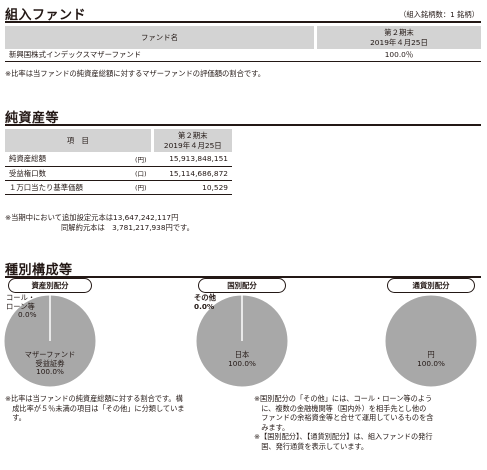 The height and width of the screenshot is (470, 487). What do you see at coordinates (50, 285) in the screenshot?
I see `asset-allocation-label: 資産別配分` at bounding box center [50, 285].